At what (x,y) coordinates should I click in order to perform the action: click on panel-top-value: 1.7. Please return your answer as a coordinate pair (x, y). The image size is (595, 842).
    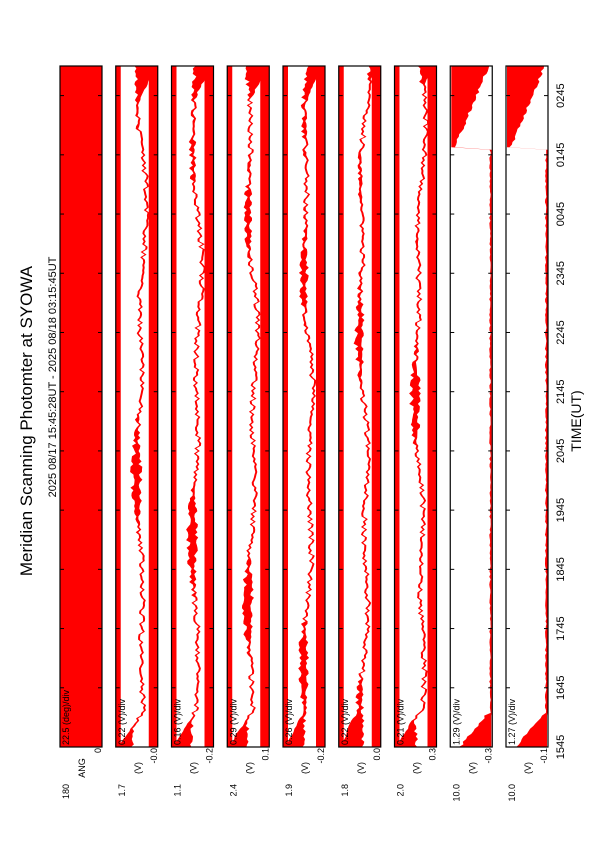
    Looking at the image, I should click on (122, 790).